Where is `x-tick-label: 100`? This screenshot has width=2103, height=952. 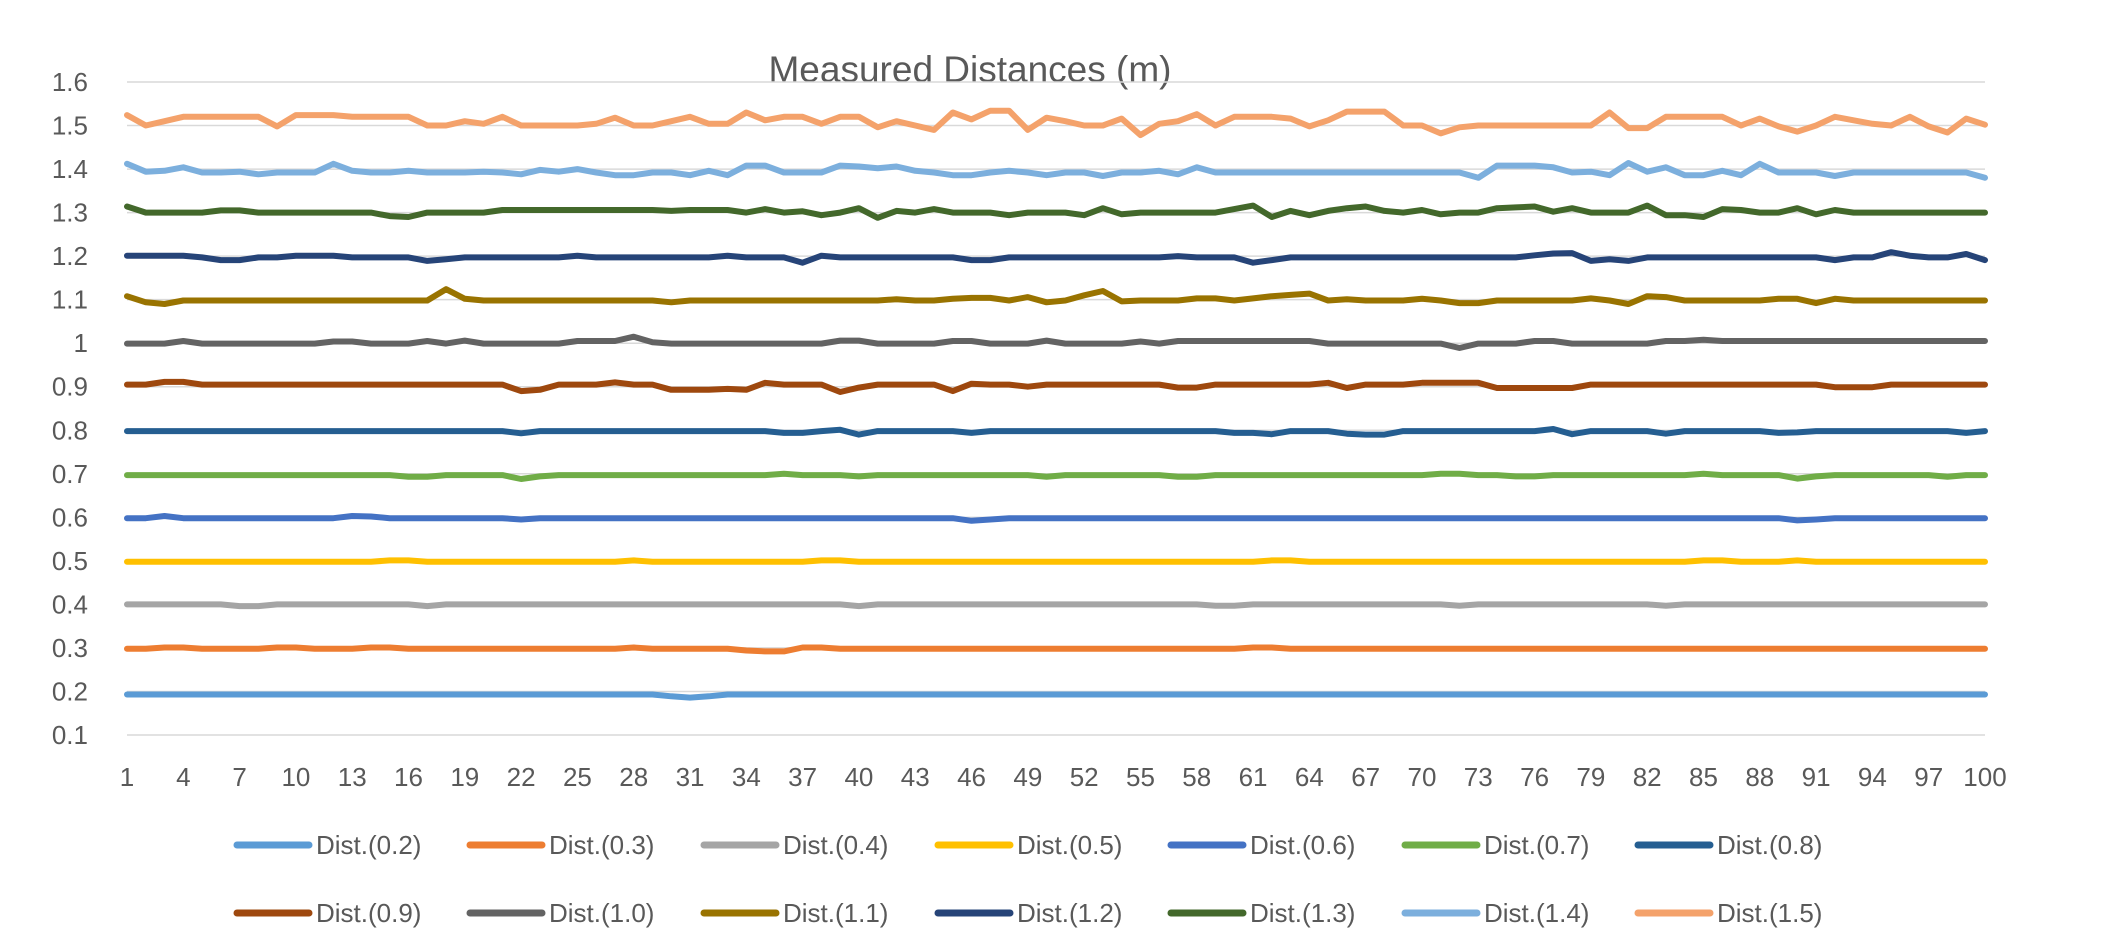
x-tick-label: 100 is located at coordinates (1984, 777).